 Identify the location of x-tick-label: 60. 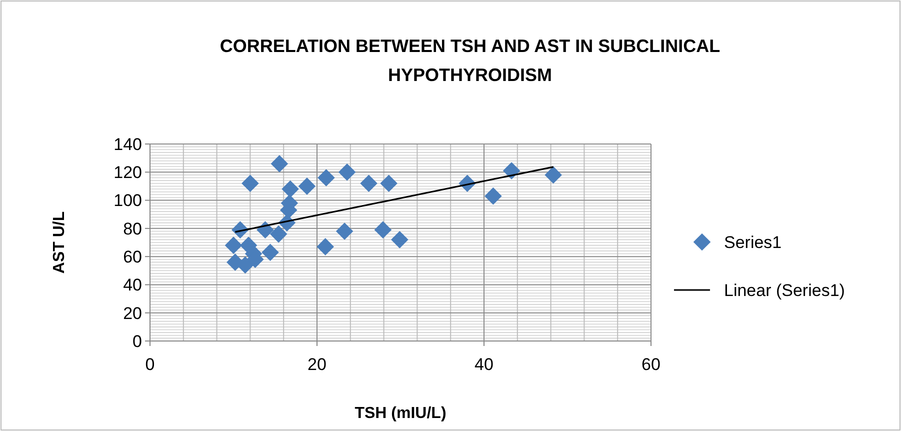
(651, 364).